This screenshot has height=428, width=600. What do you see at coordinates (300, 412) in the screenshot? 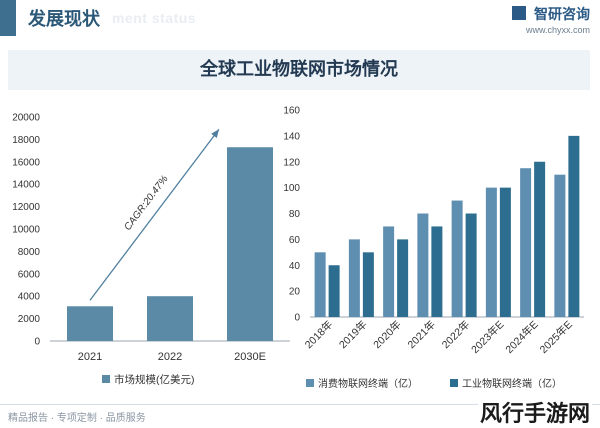
I see `page-footer: 精品报告 · 专项定制 · 品质服务 风行手游网` at bounding box center [300, 412].